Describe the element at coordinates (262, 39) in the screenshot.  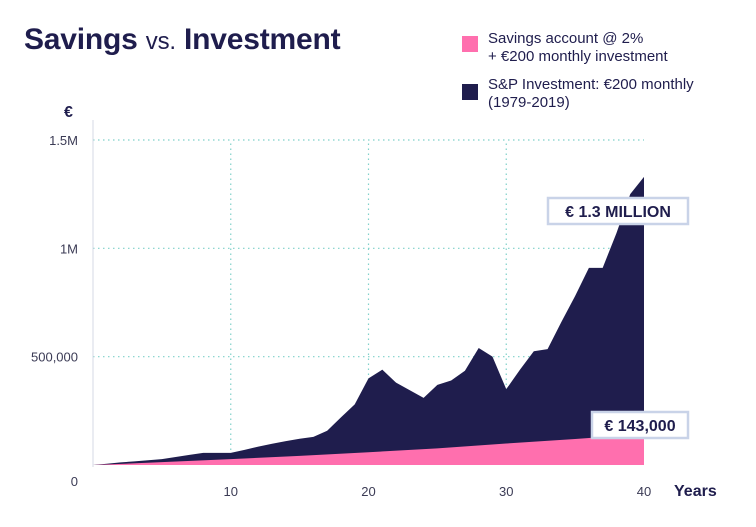
I see `title-investment: Investment` at that location.